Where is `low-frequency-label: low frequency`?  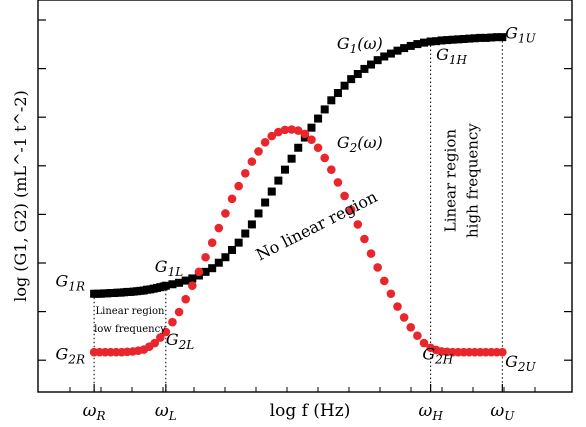 low-frequency-label: low frequency is located at coordinates (130, 329).